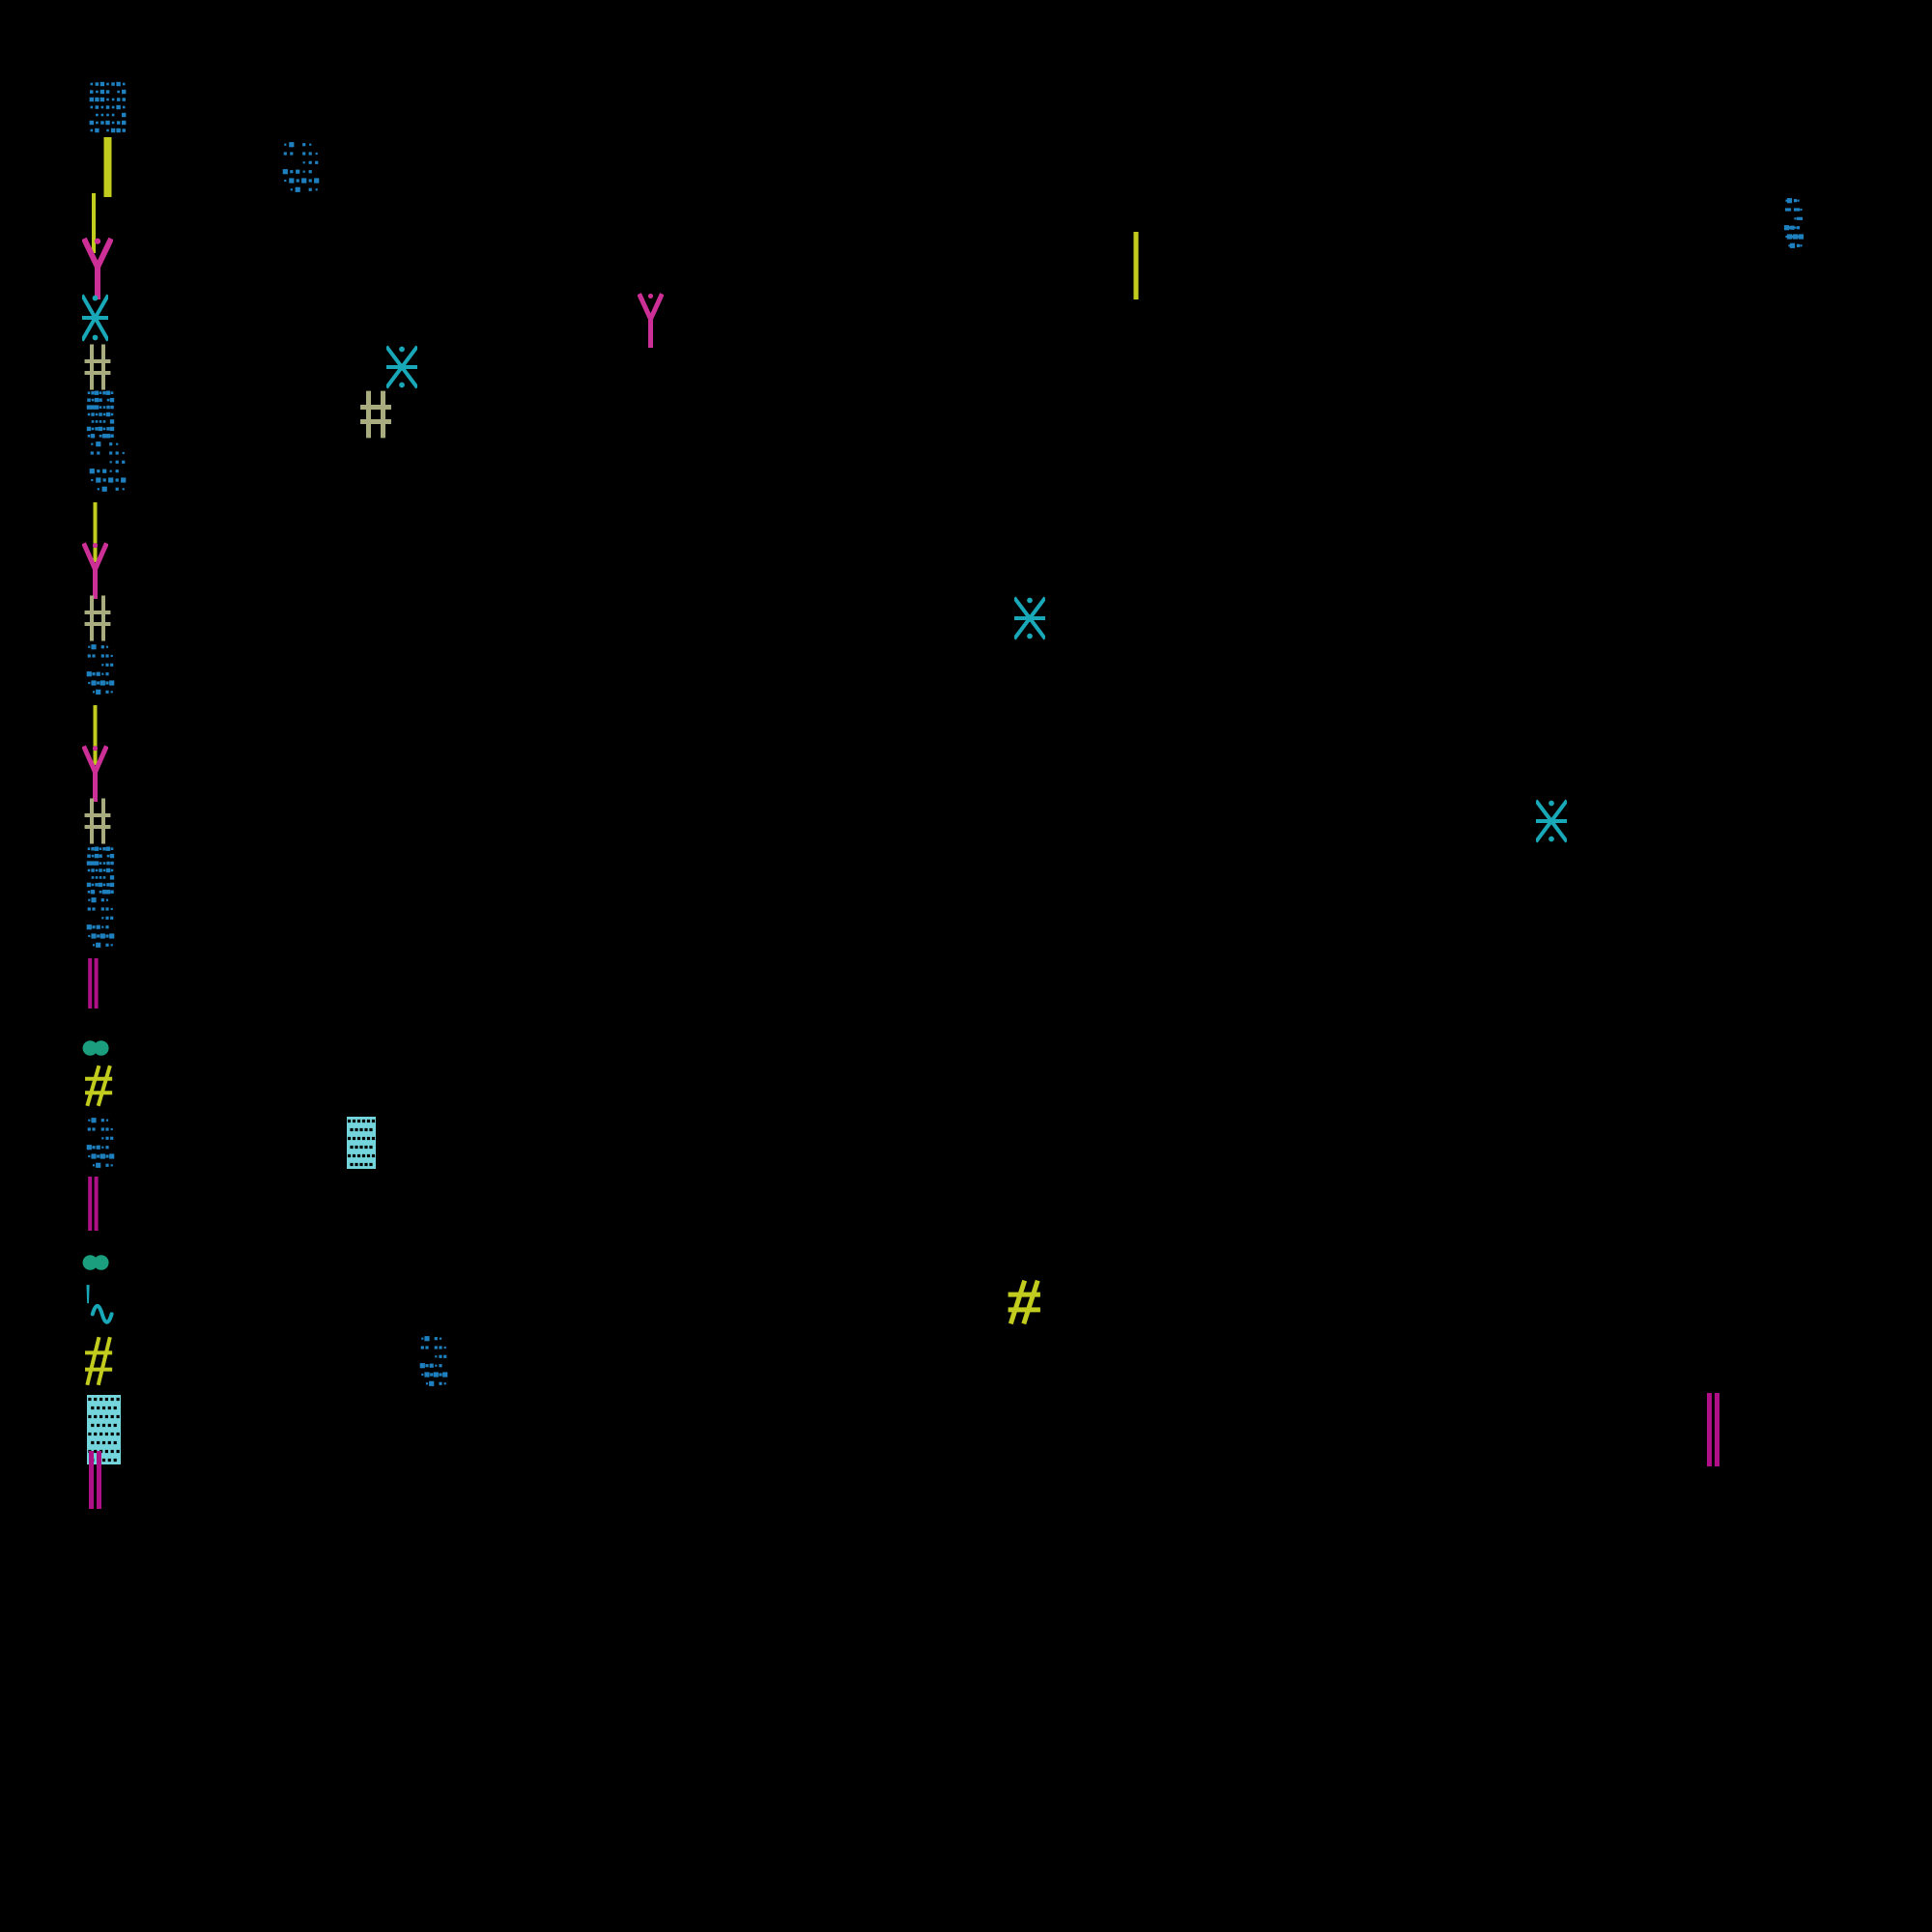  I want to click on woven-block-glyph-run, so click(1130, 1143).